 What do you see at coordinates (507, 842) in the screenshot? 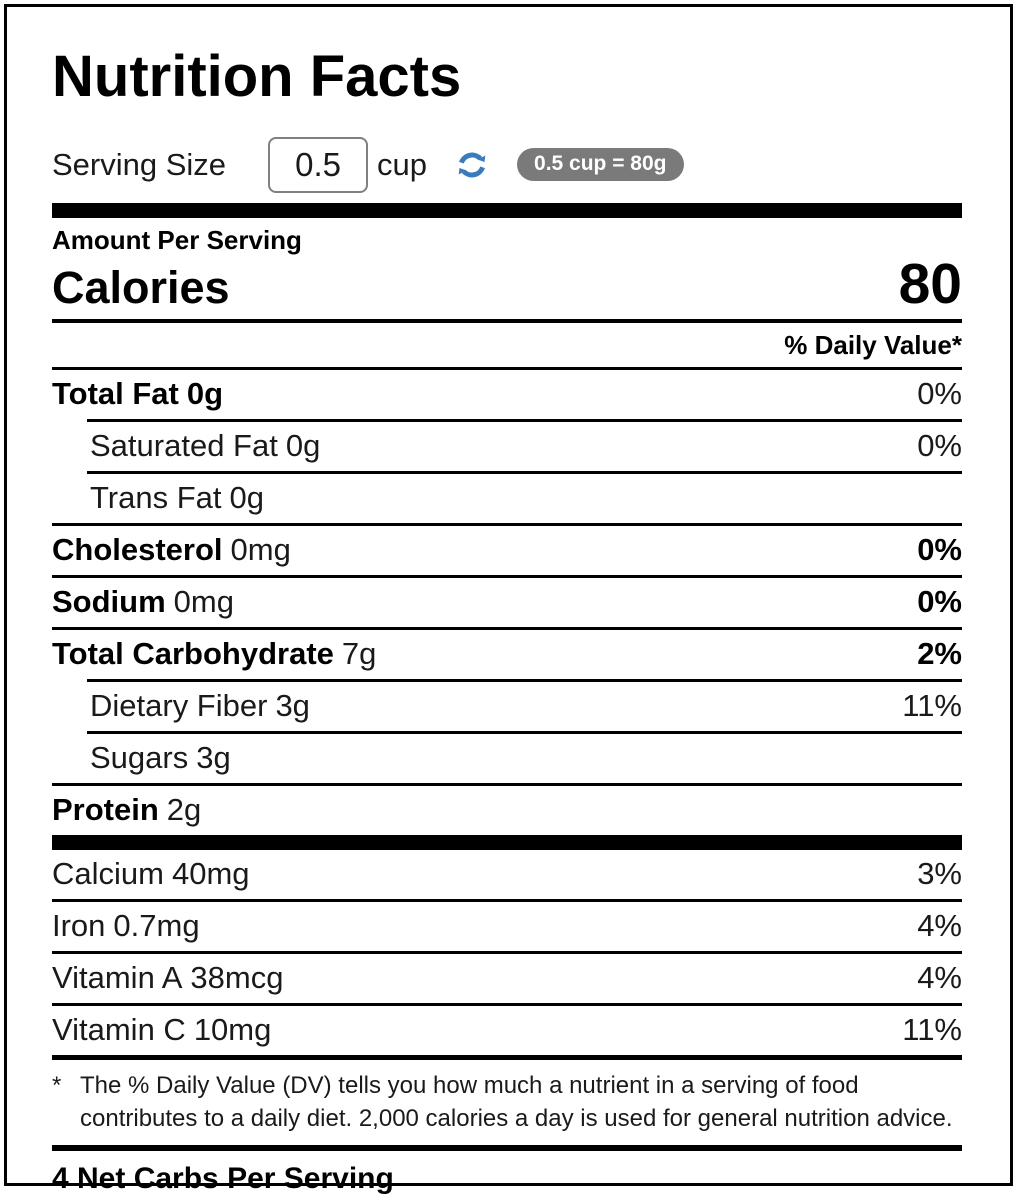
I see `separator-bar-middle` at bounding box center [507, 842].